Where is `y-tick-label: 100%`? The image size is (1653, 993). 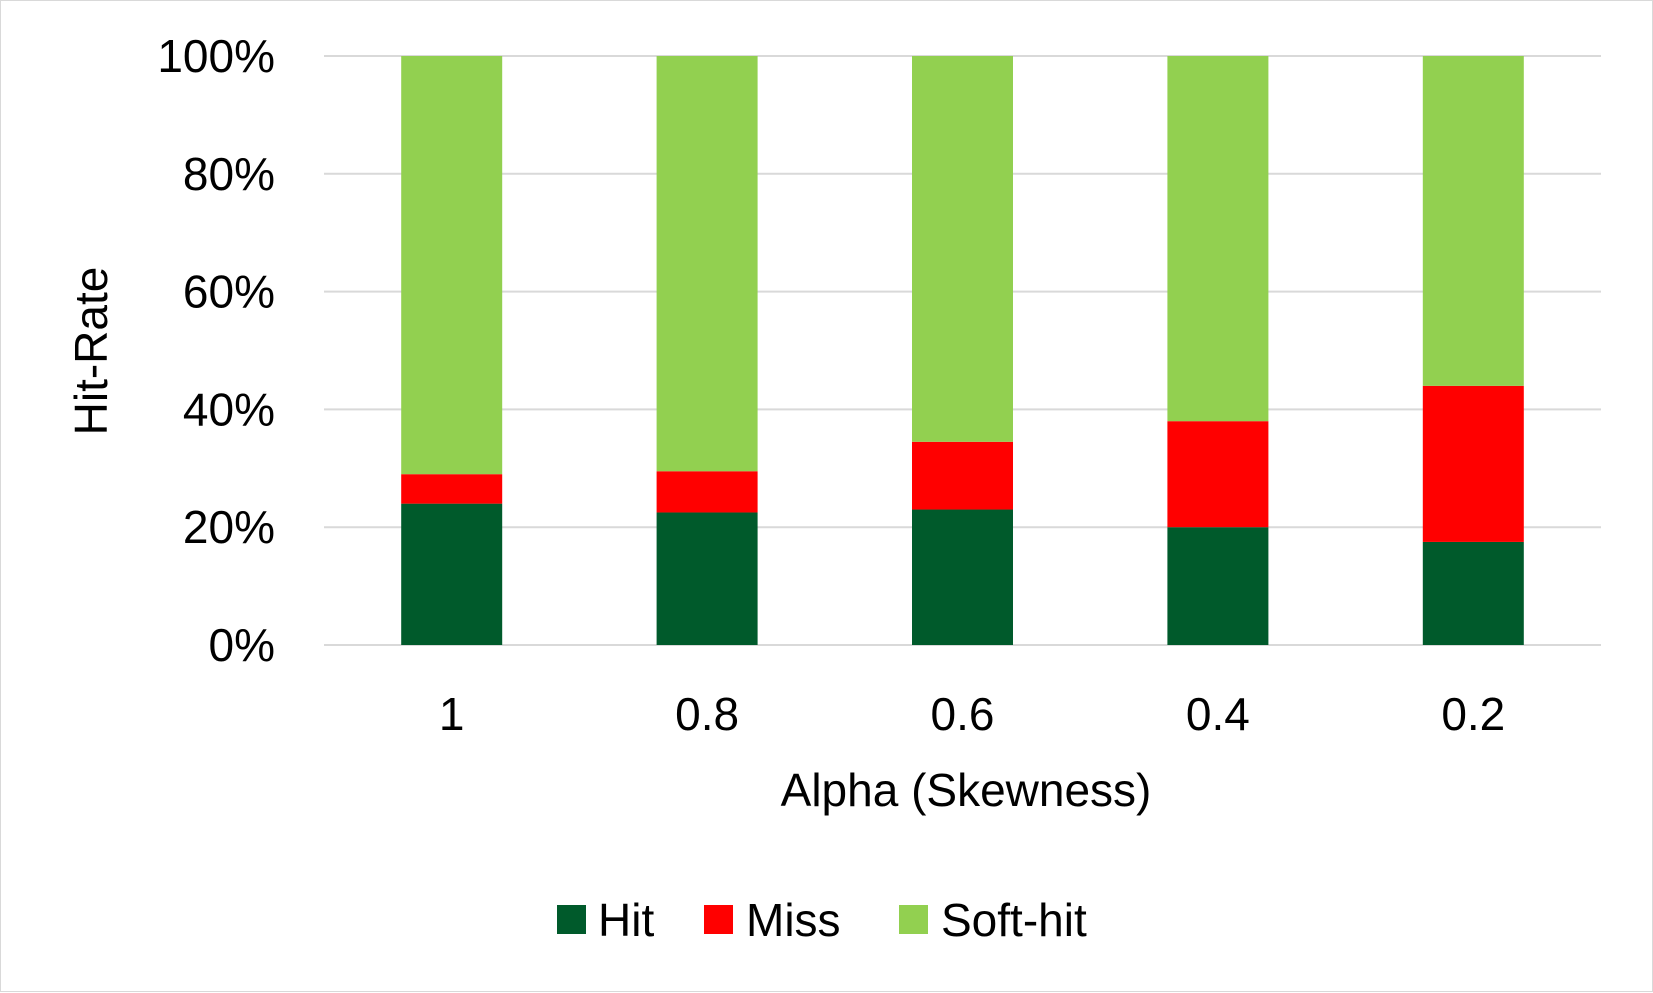
y-tick-label: 100% is located at coordinates (216, 56).